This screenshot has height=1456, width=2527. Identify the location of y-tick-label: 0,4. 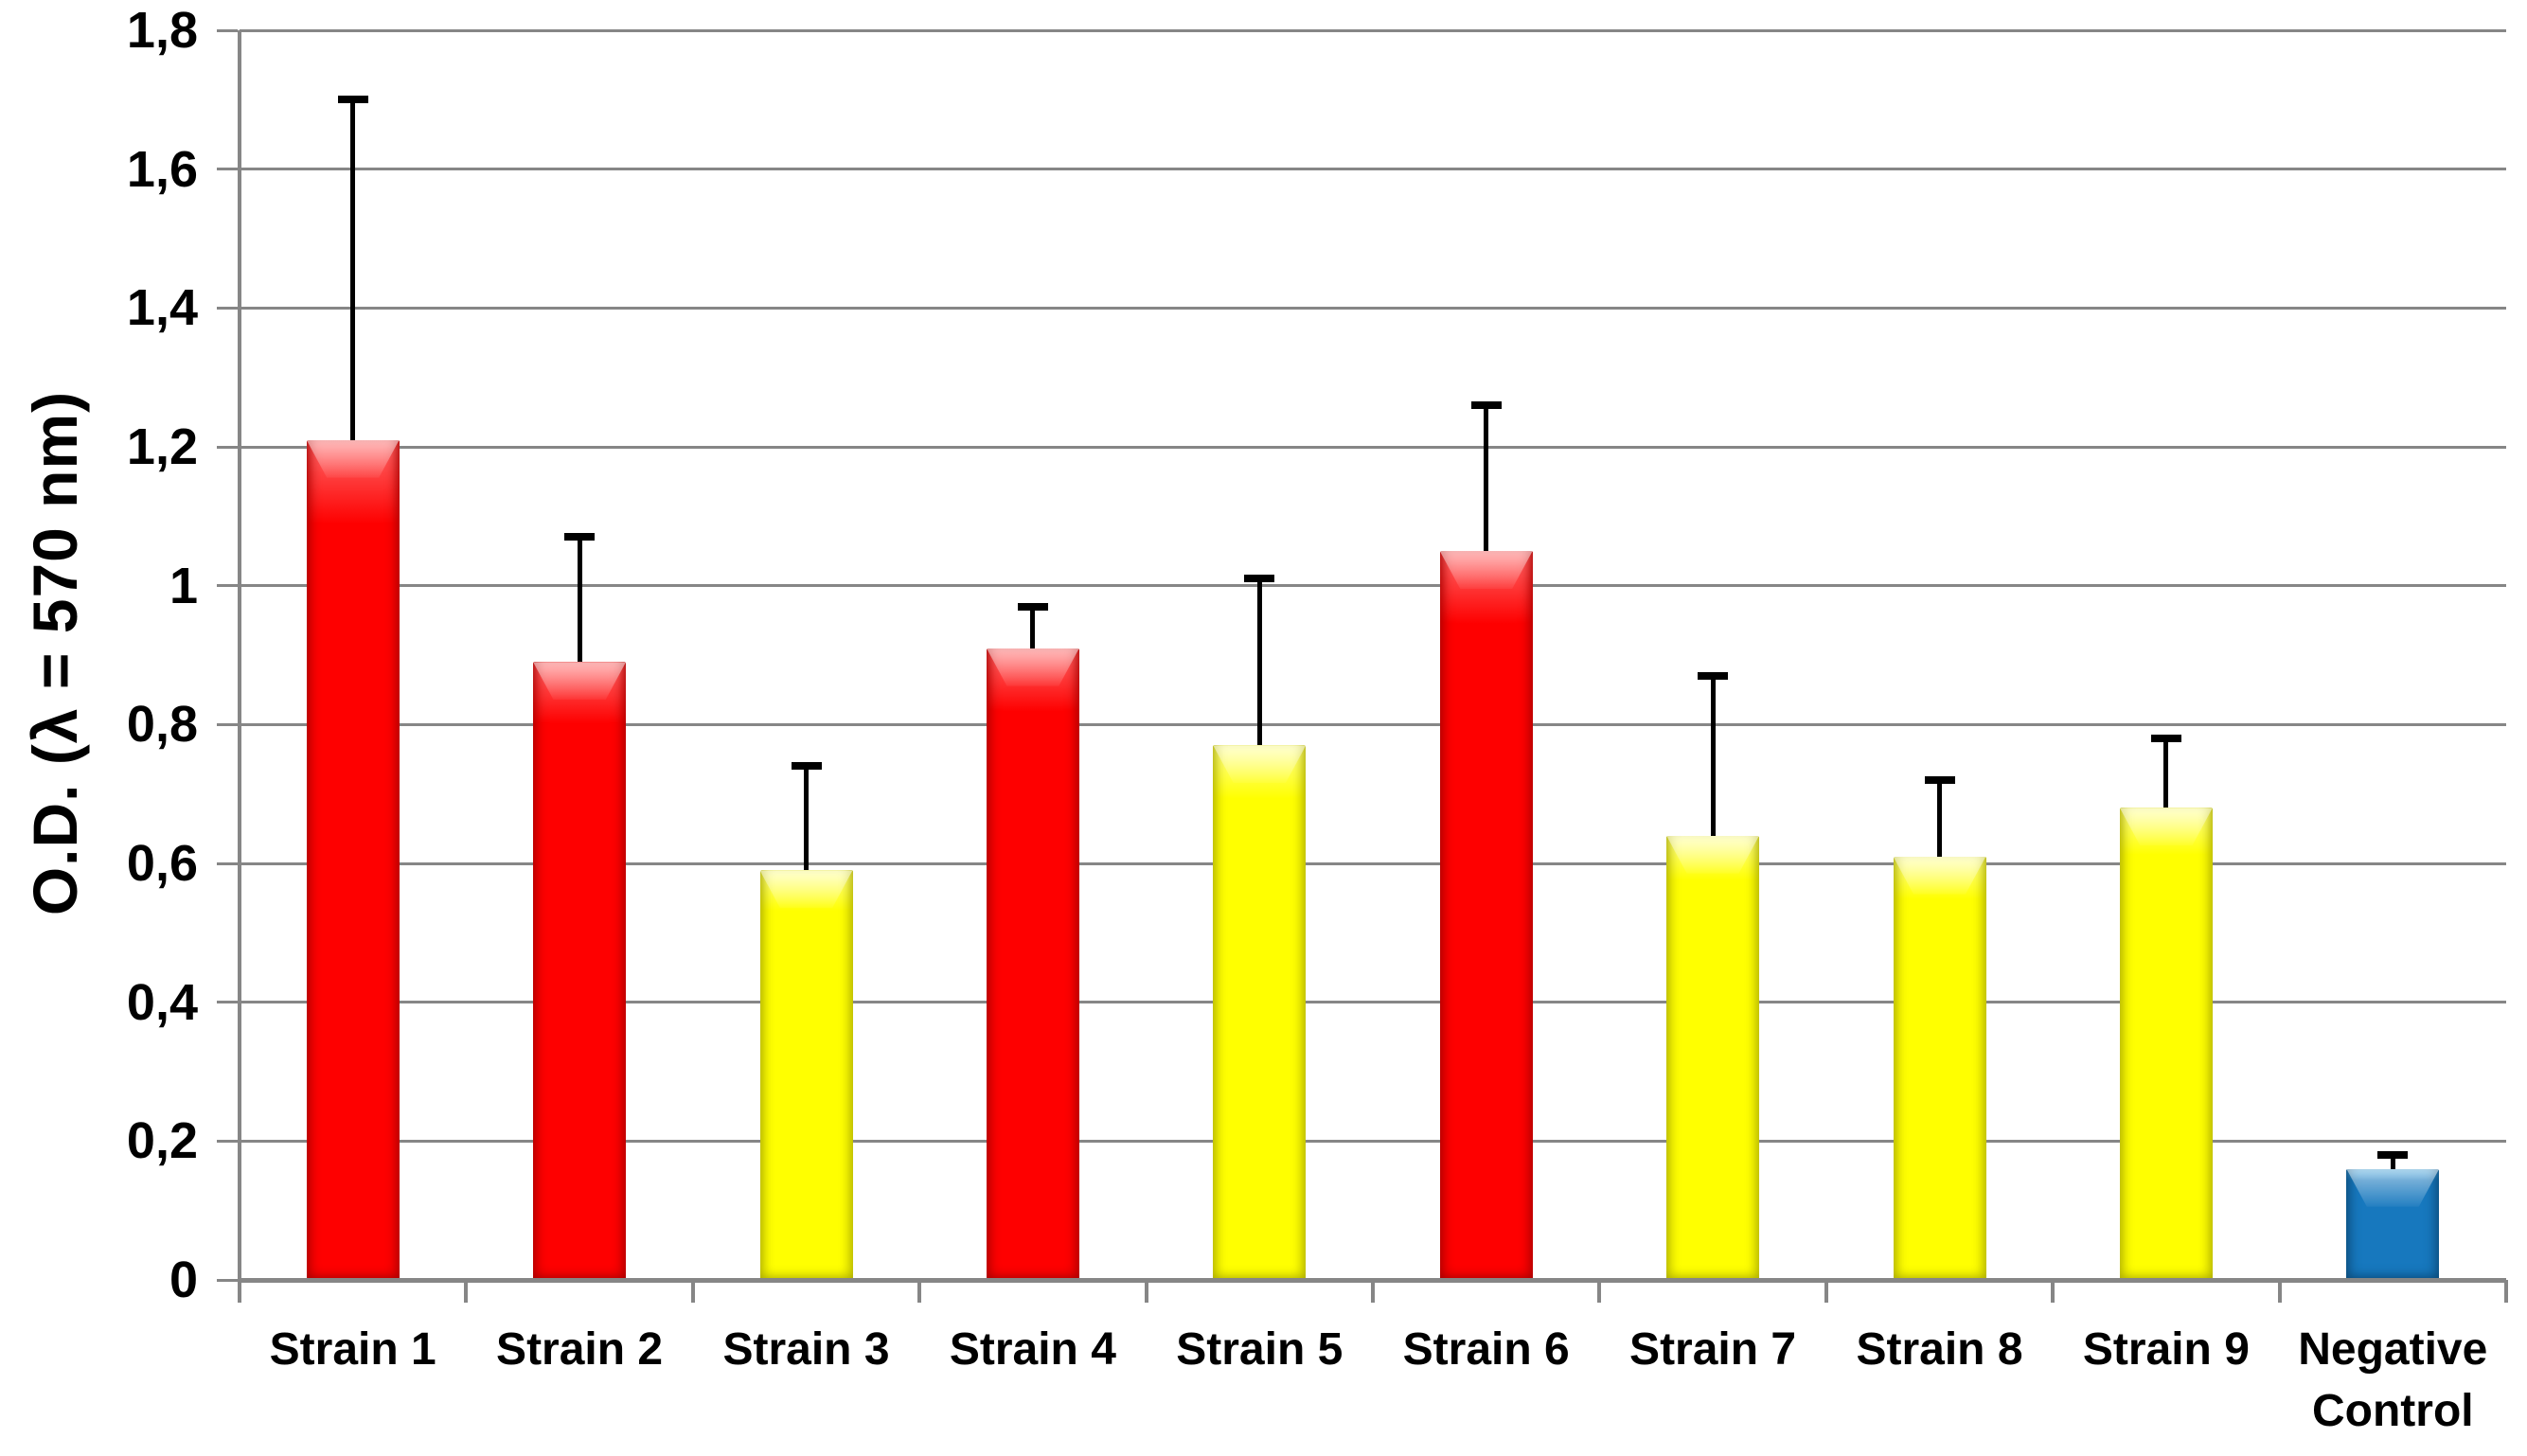
(162, 1002).